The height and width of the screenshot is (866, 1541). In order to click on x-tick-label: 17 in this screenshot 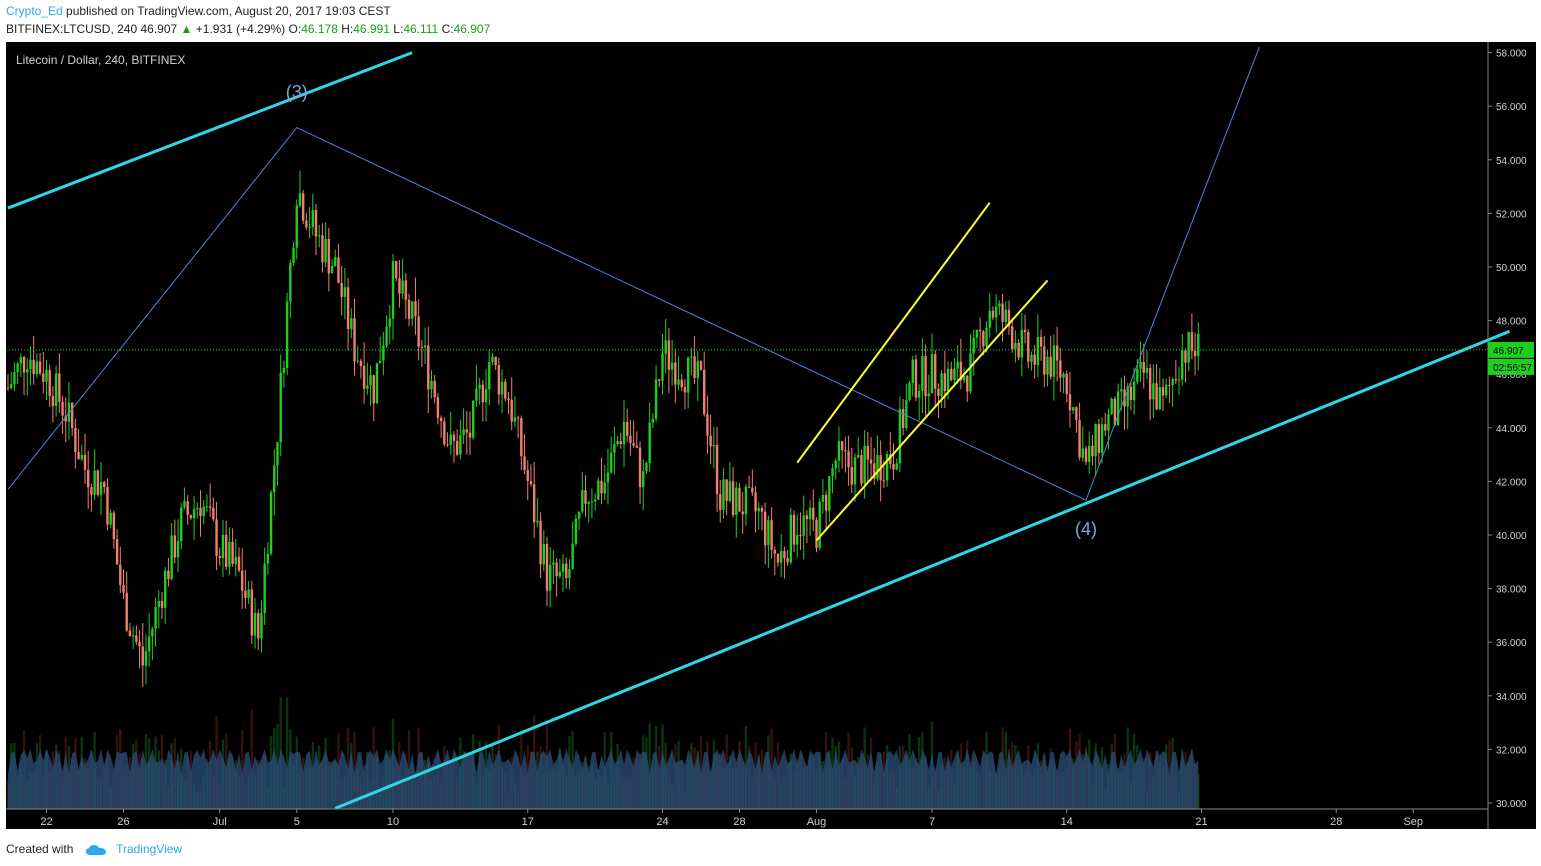, I will do `click(528, 822)`.